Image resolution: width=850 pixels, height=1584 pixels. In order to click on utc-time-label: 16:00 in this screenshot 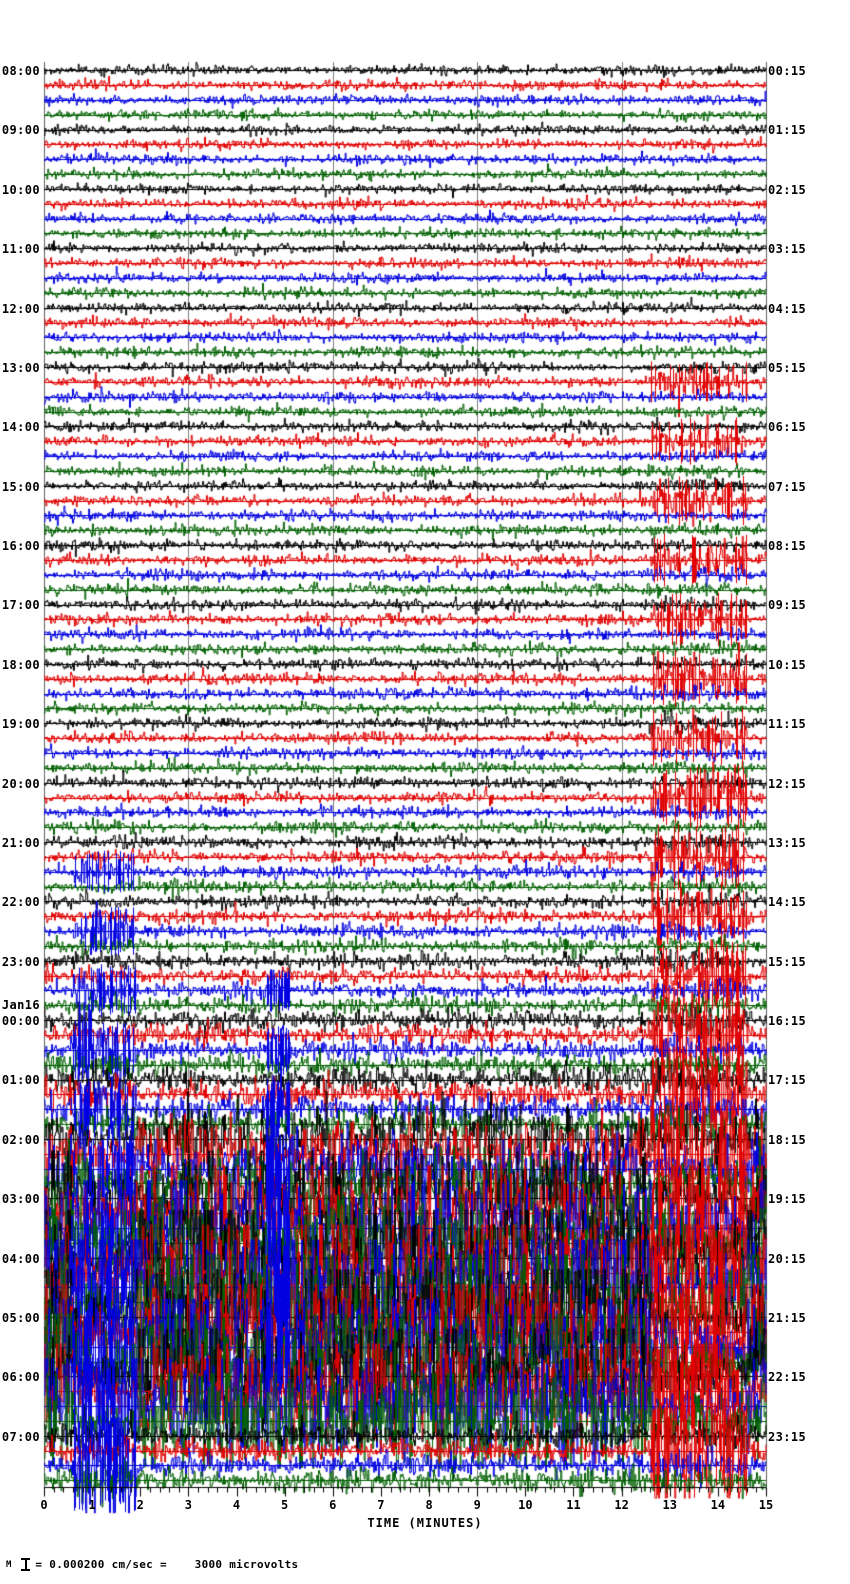, I will do `click(20, 546)`.